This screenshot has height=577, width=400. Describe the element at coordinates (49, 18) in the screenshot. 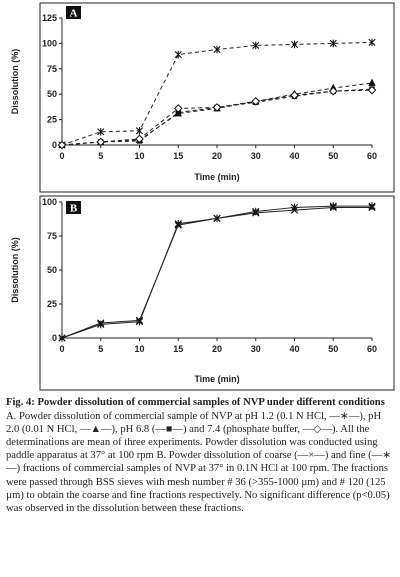

I see `y-tick-label: 125` at that location.